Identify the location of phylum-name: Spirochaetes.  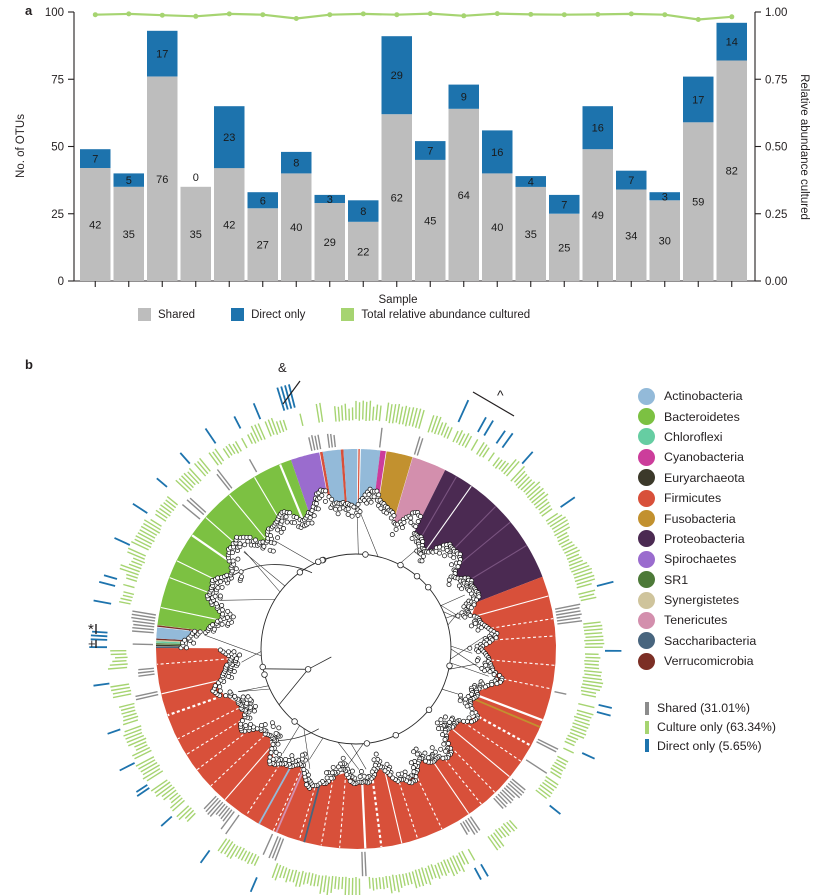
(700, 559).